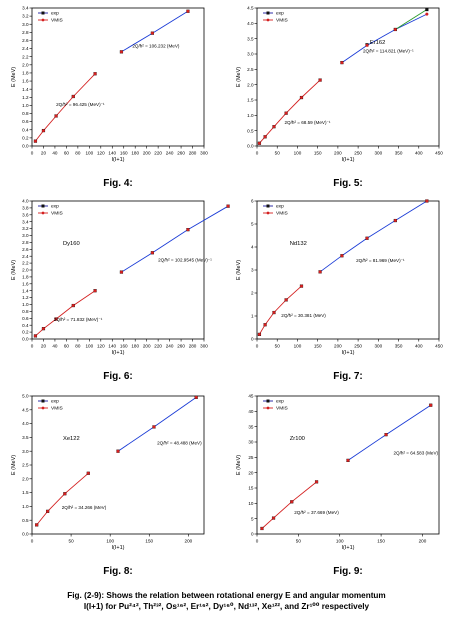 This screenshot has height=620, width=453. What do you see at coordinates (377, 43) in the screenshot?
I see `nucleus-label: Er162` at bounding box center [377, 43].